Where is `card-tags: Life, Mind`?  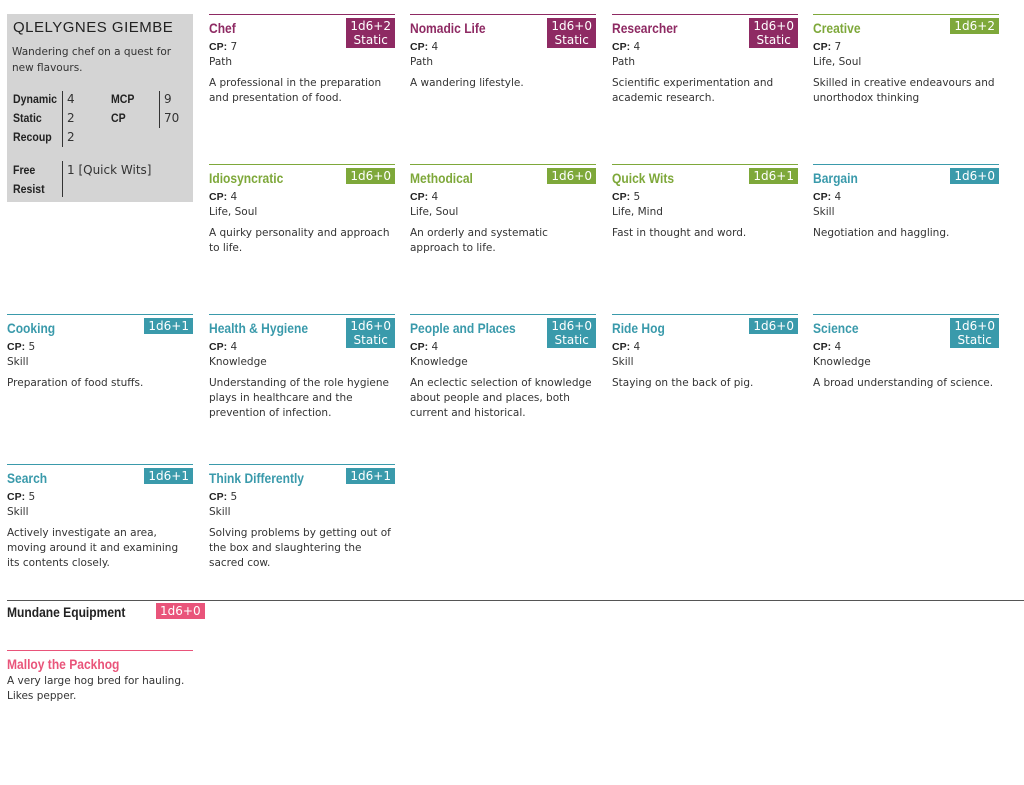
card-tags: Life, Mind is located at coordinates (637, 212).